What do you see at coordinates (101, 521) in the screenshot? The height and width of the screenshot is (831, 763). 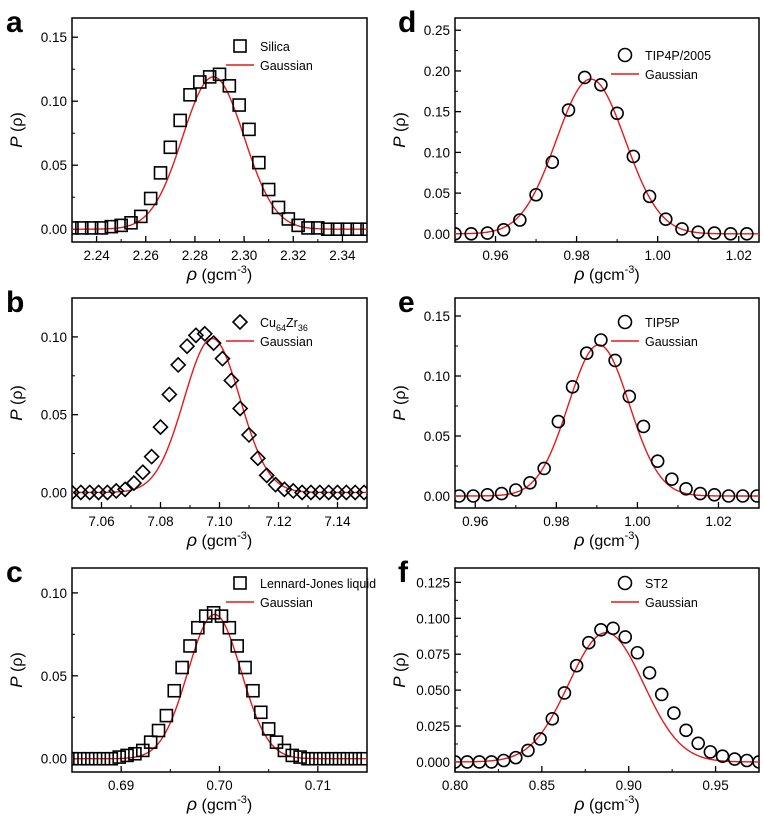 I see `x-tick-label: 7.06` at bounding box center [101, 521].